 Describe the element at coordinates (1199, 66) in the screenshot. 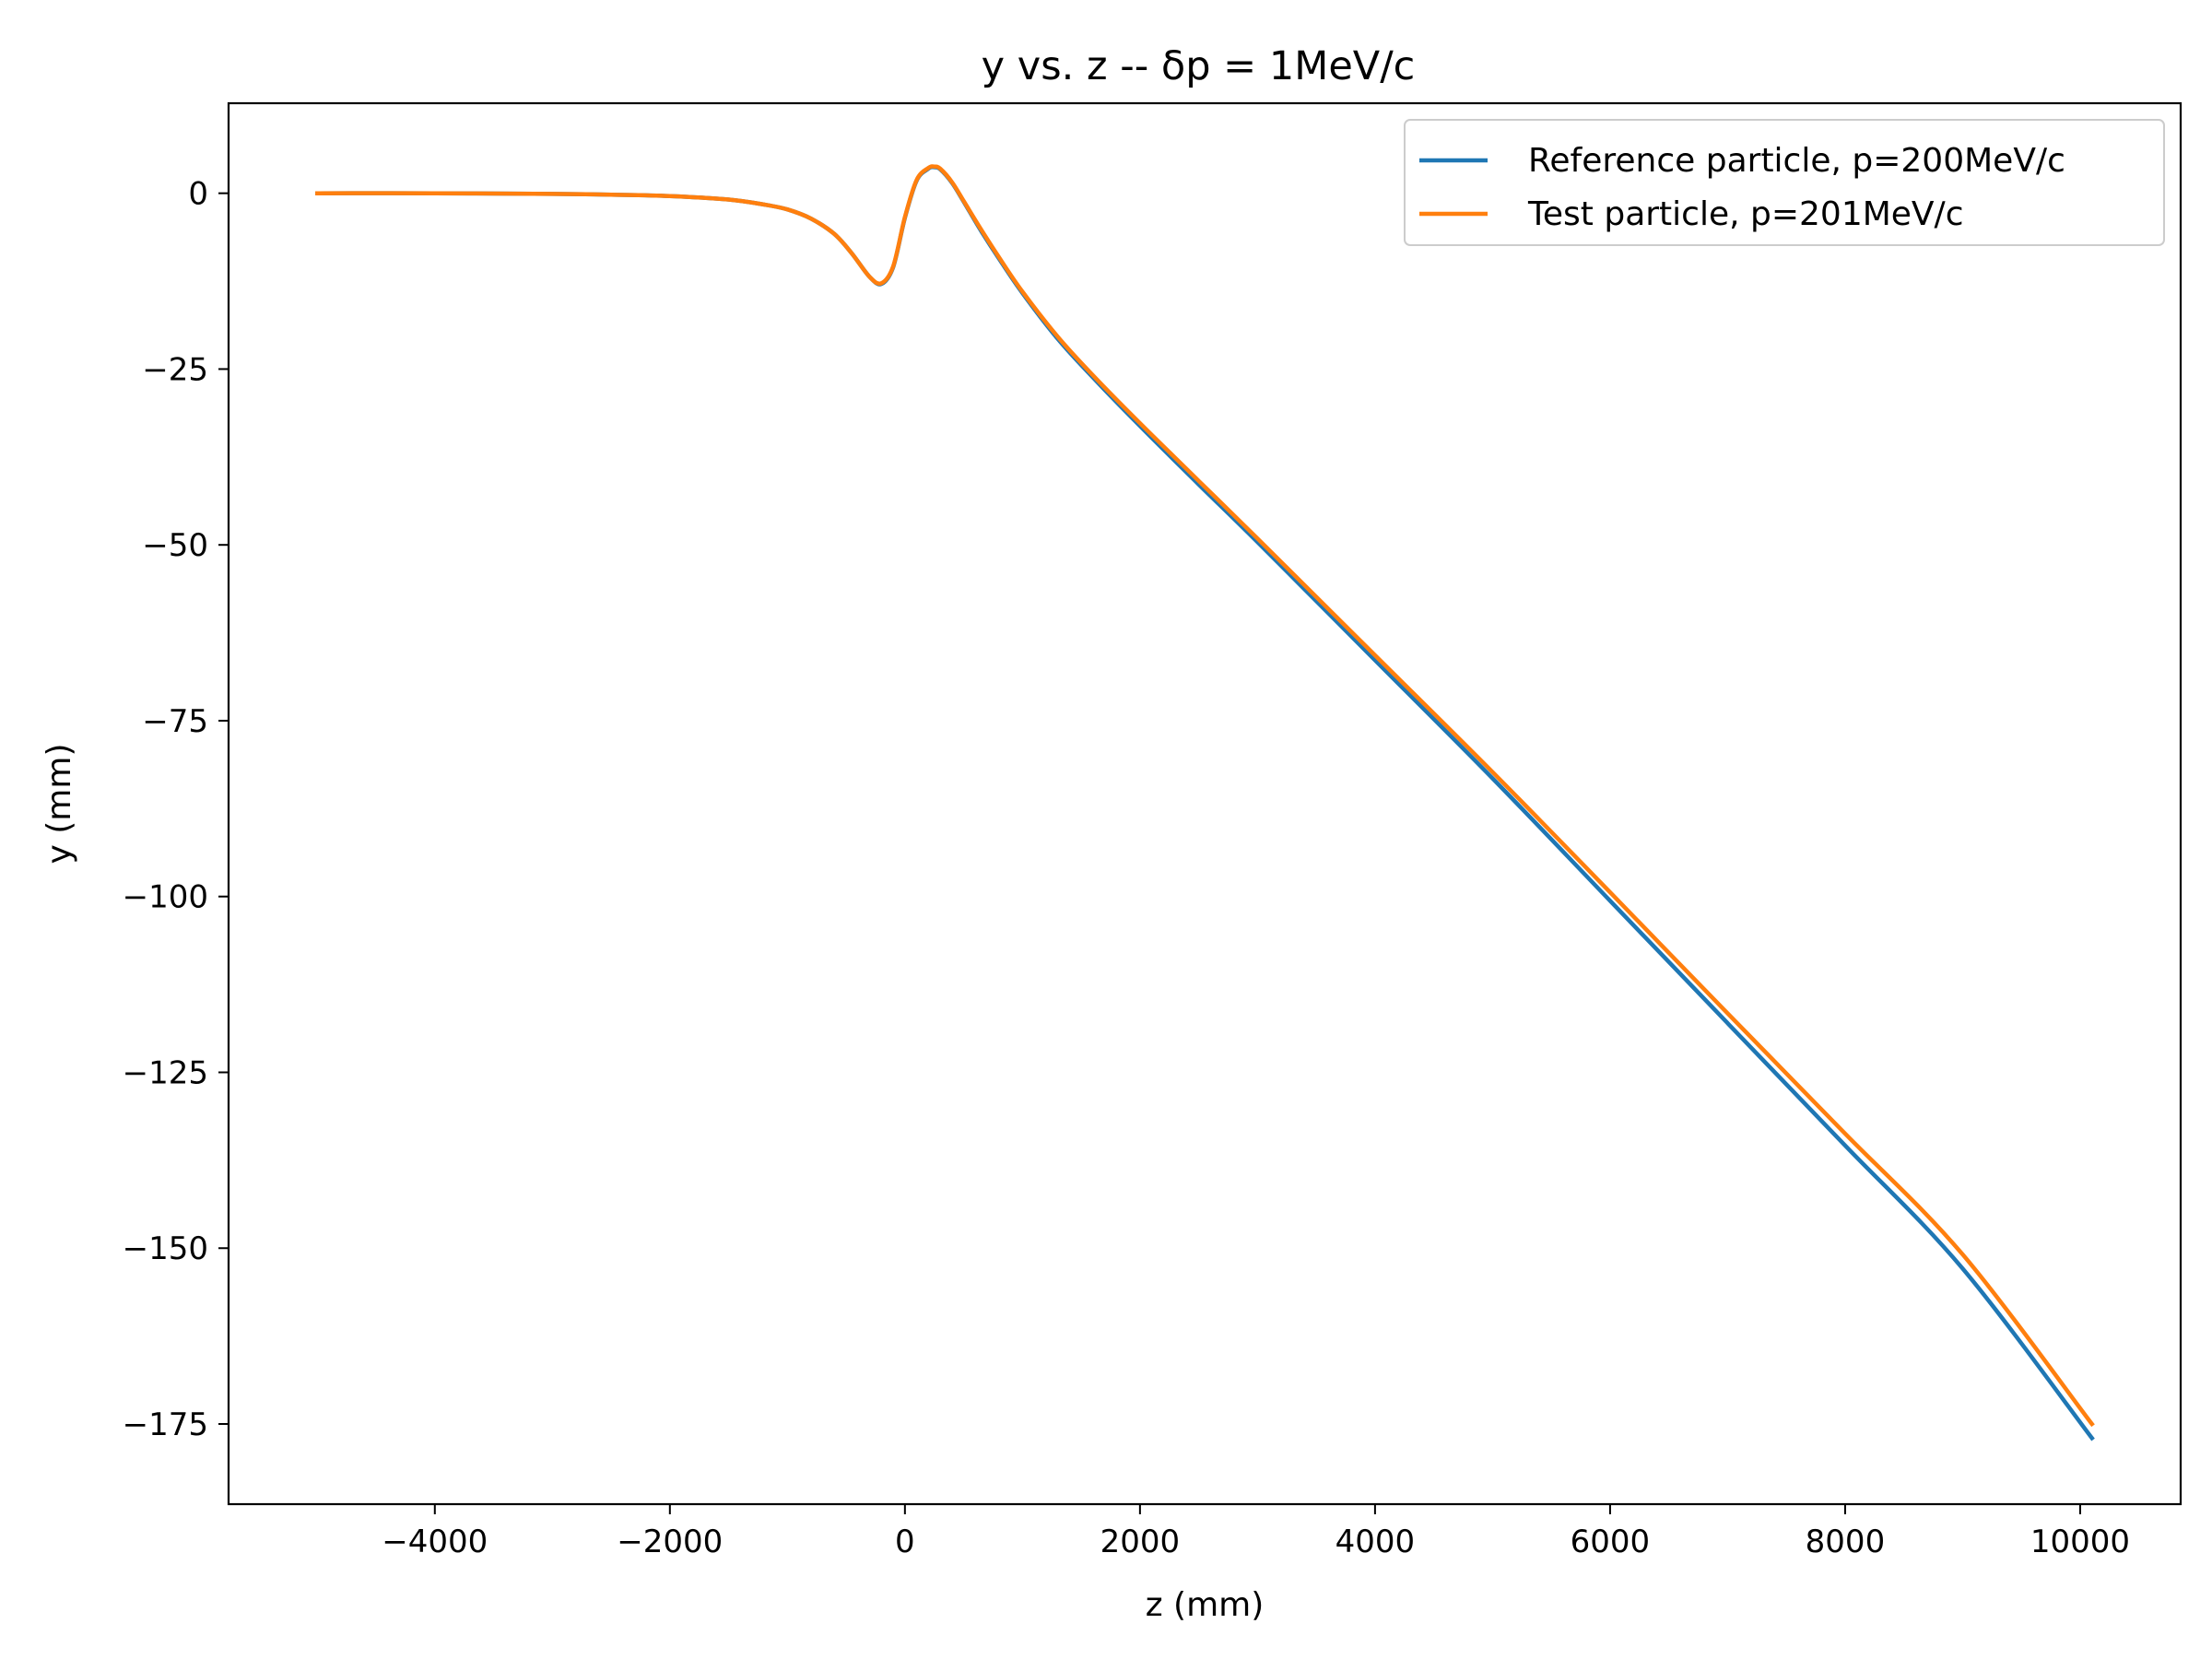

I see `chart-title: y vs. z -- δp = 1MeV/c` at that location.